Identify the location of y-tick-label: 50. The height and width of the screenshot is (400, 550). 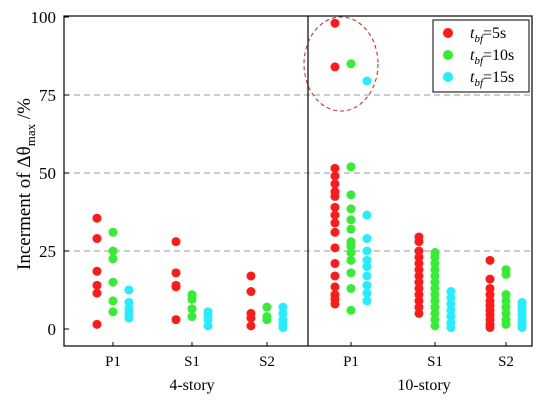
(47, 173).